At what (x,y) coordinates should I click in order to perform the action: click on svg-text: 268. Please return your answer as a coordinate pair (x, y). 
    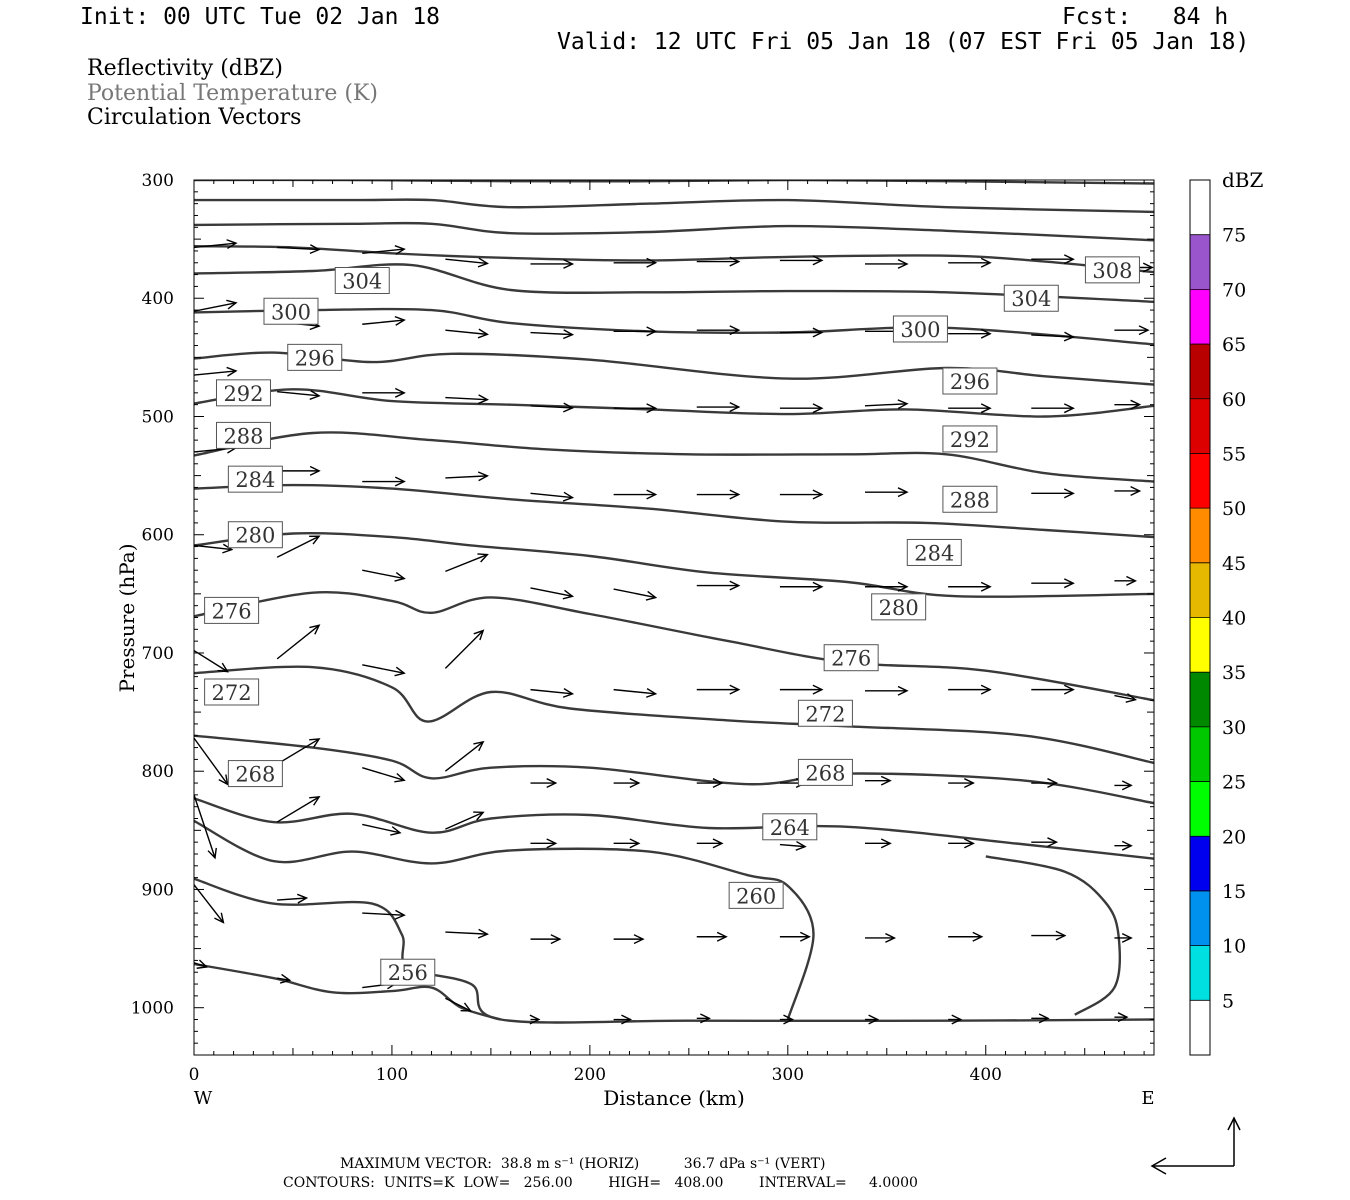
    Looking at the image, I should click on (255, 775).